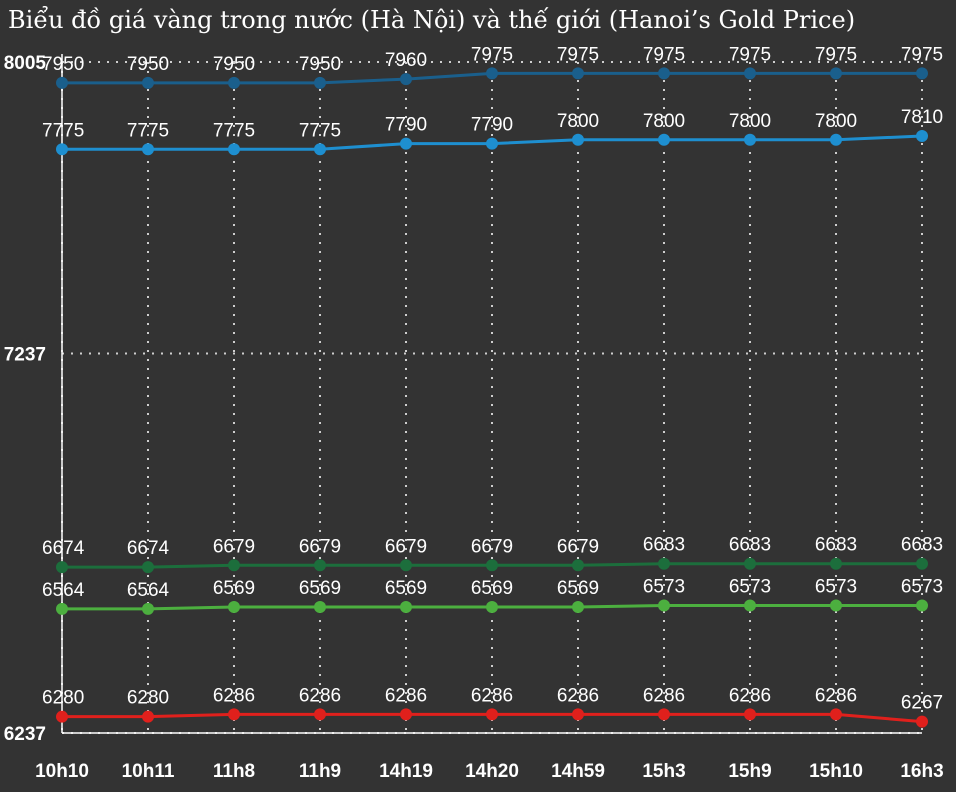  Describe the element at coordinates (922, 117) in the screenshot. I see `data-label: 7810` at that location.